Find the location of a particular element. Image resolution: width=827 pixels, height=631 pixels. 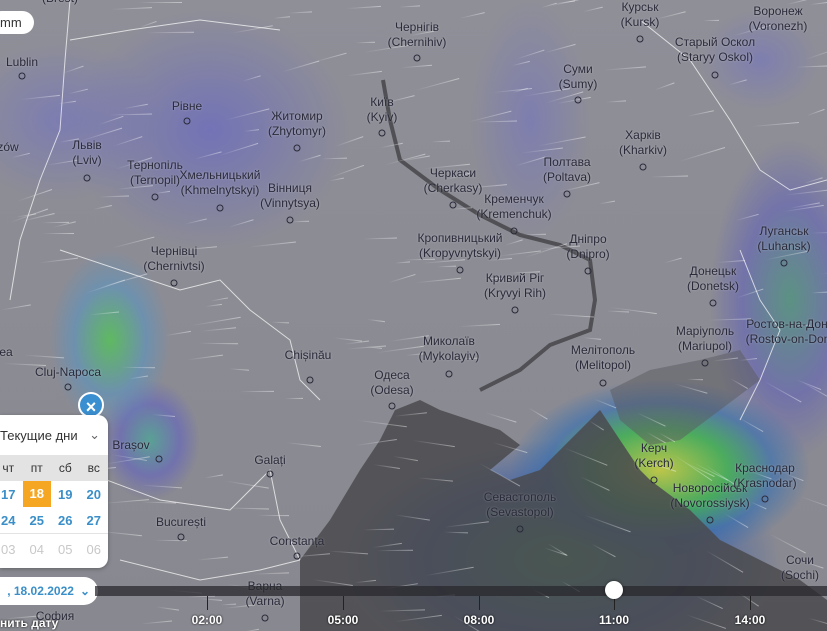

city-label: Чернігів (Chernihiv) is located at coordinates (417, 35).